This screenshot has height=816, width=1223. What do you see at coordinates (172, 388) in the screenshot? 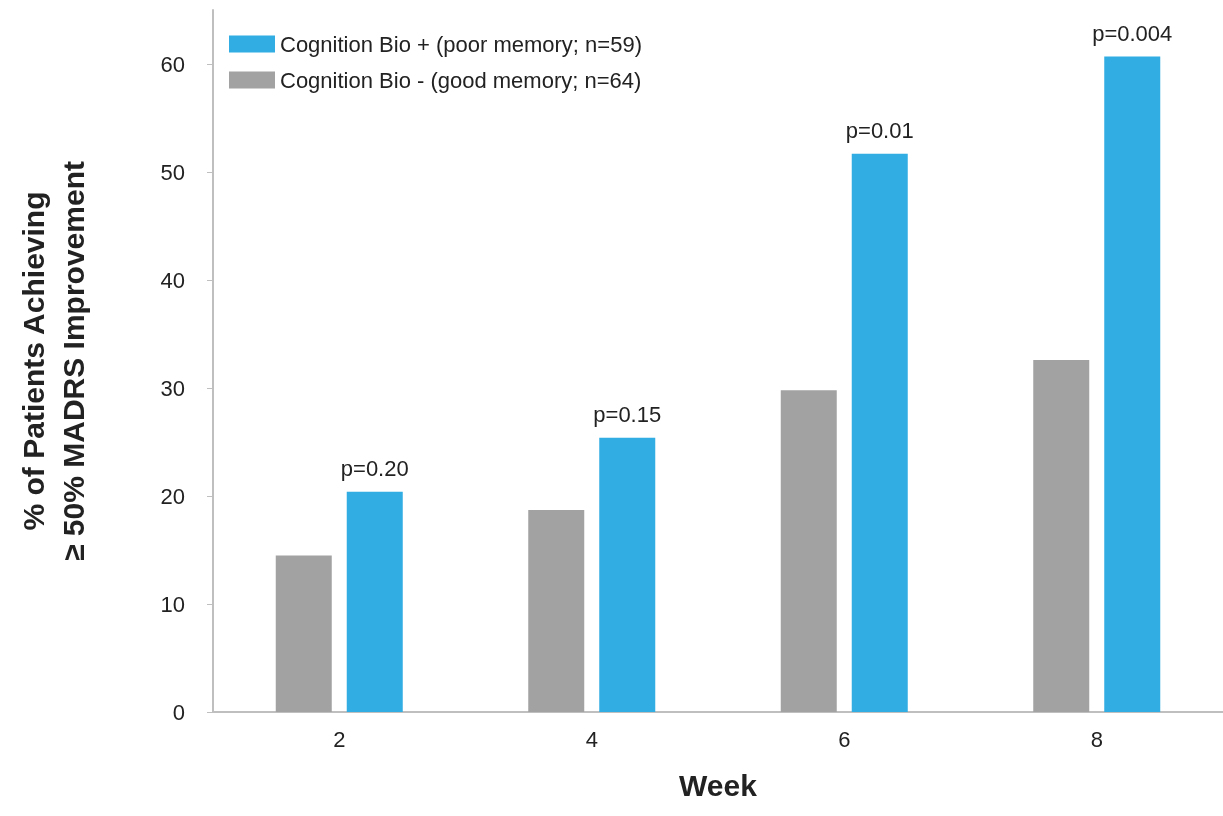
I see `y-tick-label: 30` at bounding box center [172, 388].